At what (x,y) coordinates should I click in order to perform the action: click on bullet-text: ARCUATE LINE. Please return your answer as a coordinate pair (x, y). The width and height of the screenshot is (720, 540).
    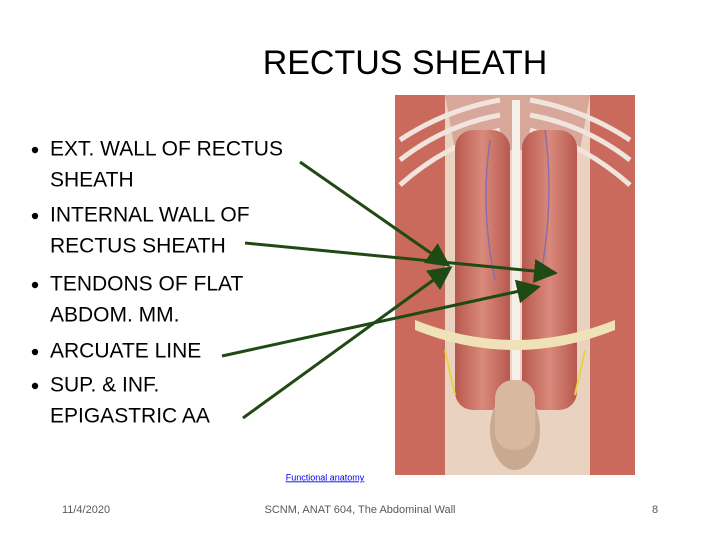
    Looking at the image, I should click on (125, 351).